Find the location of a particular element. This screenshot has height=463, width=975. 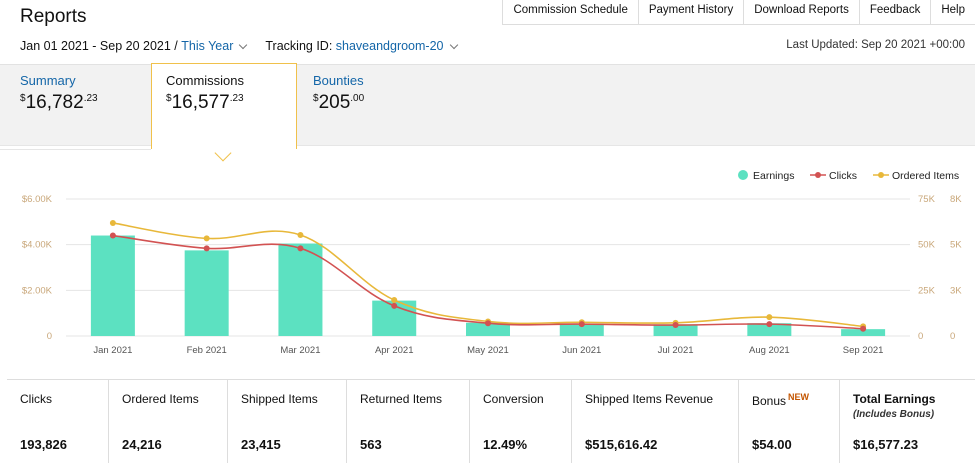

stat-label: Ordered Items is located at coordinates (160, 399).